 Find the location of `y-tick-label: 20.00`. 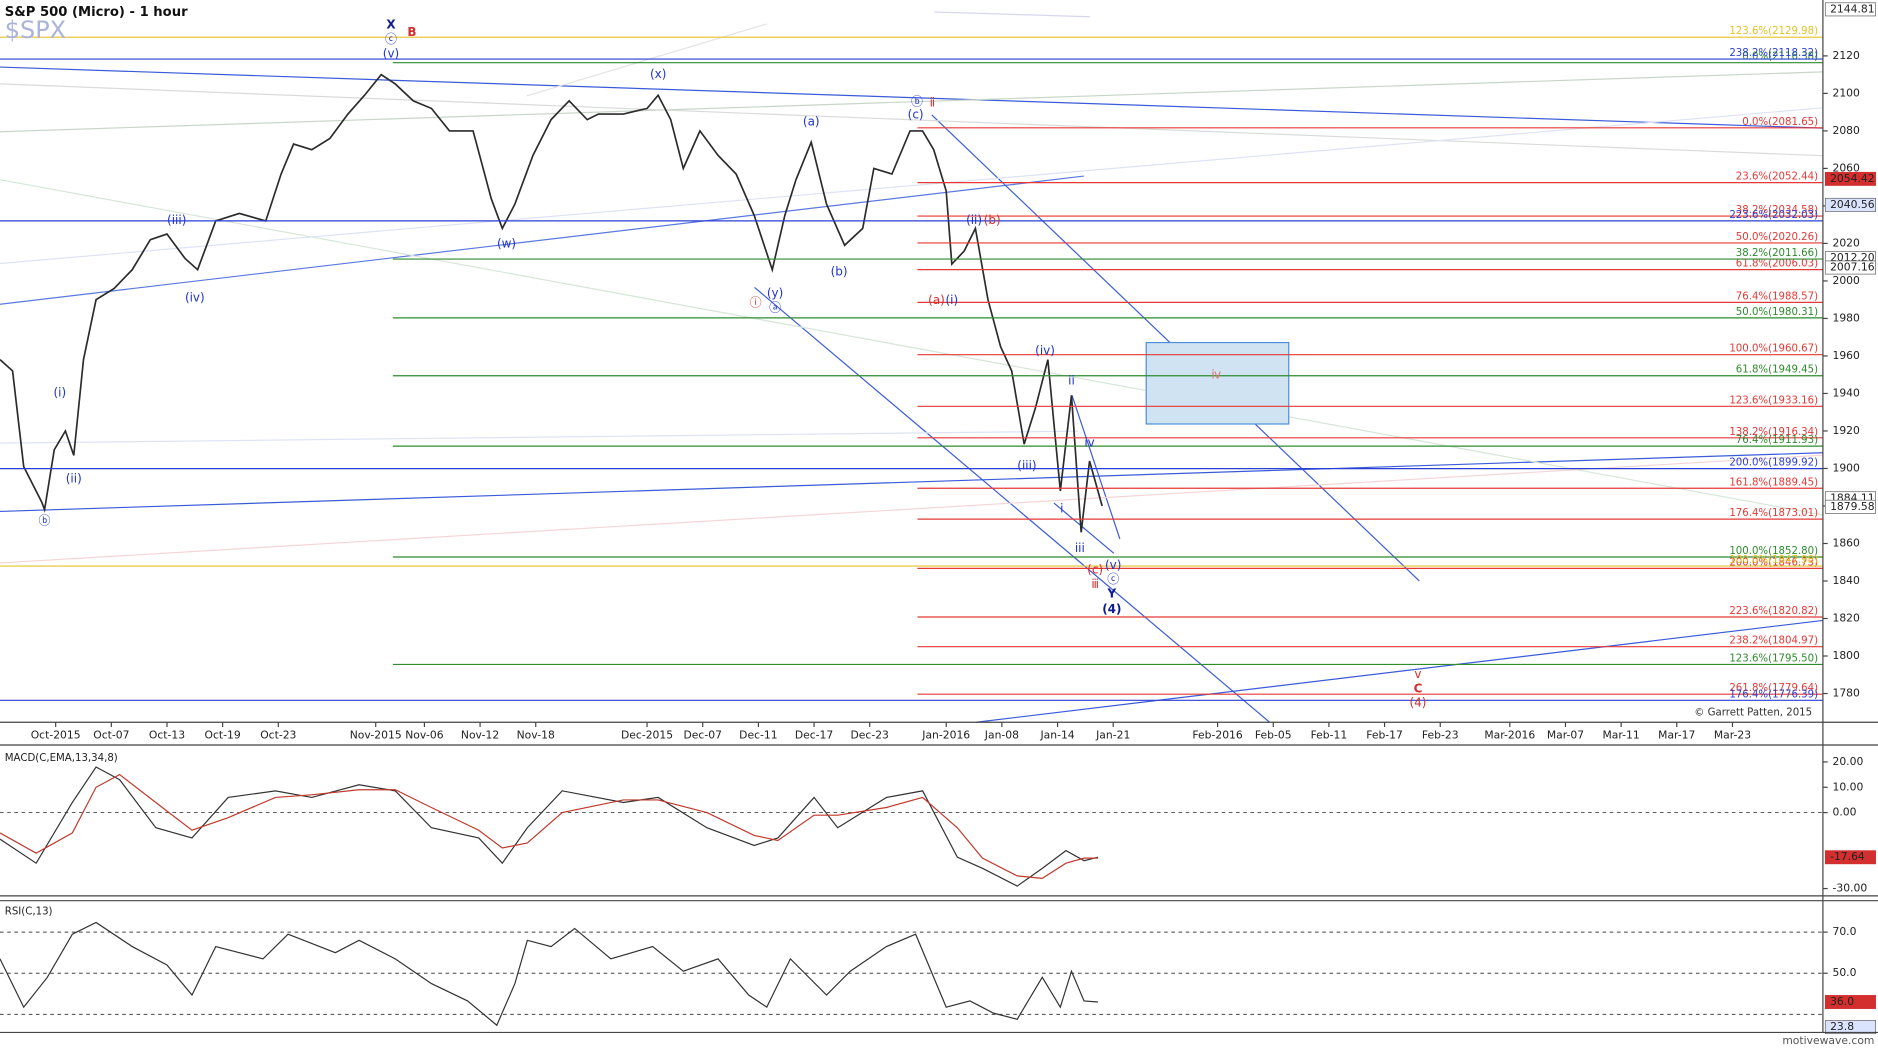

y-tick-label: 20.00 is located at coordinates (1847, 761).